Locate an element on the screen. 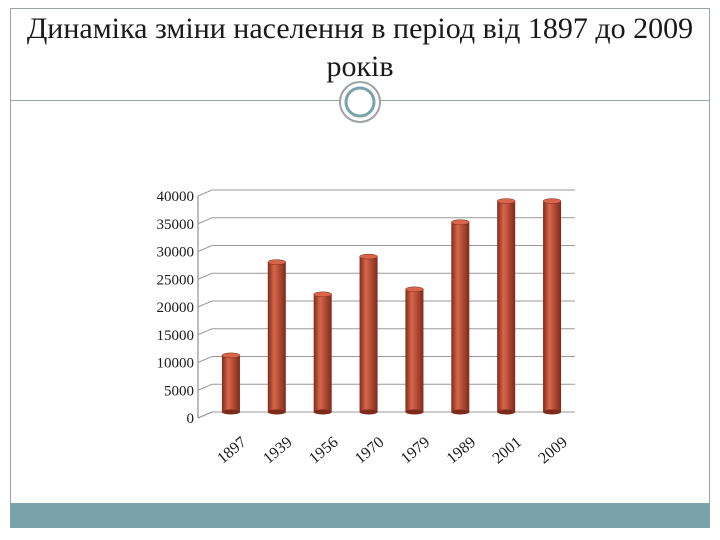 Image resolution: width=720 pixels, height=540 pixels. y-tick-label: 25000 is located at coordinates (176, 280).